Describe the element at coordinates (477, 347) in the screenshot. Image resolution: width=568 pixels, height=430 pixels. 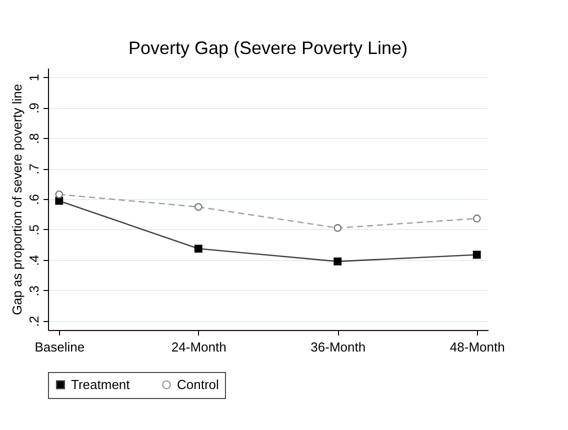
I see `x-tick-label: 48-Month` at that location.